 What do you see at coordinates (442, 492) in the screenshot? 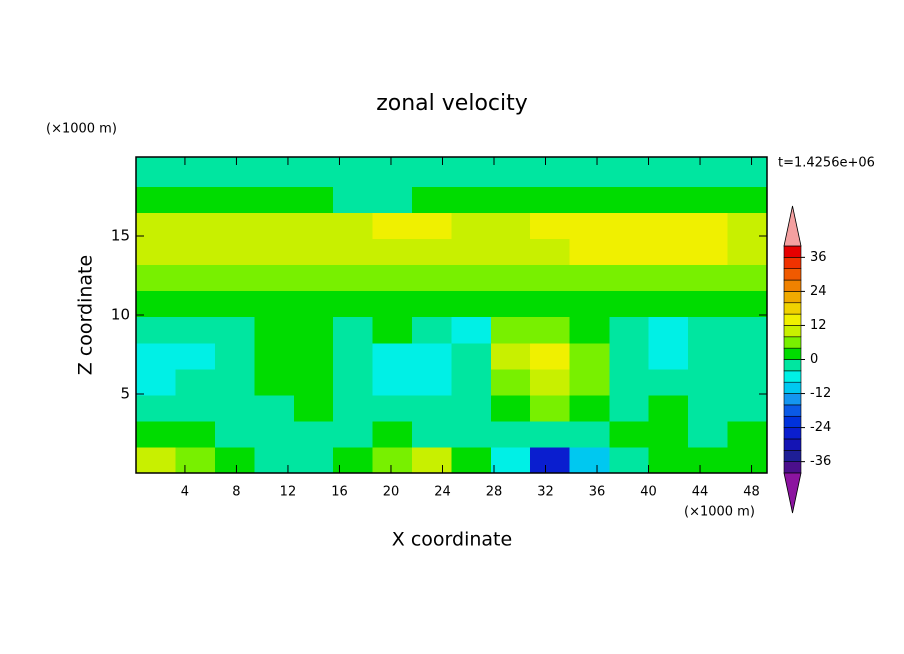
I see `x-tick-label: 24` at bounding box center [442, 492].